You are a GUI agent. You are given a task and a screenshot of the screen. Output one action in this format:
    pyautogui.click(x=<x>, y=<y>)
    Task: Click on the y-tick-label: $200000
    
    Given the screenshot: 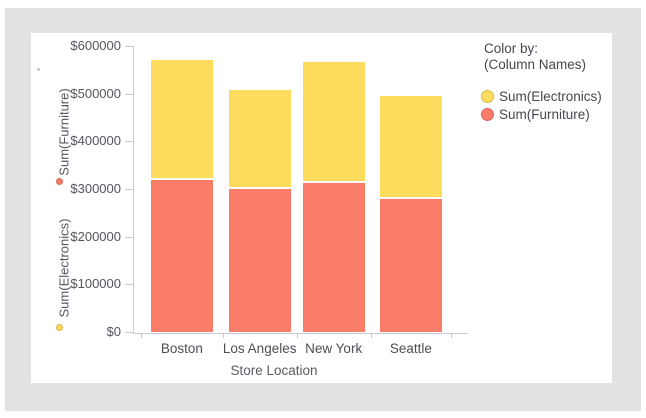 What is the action you would take?
    pyautogui.click(x=95, y=236)
    